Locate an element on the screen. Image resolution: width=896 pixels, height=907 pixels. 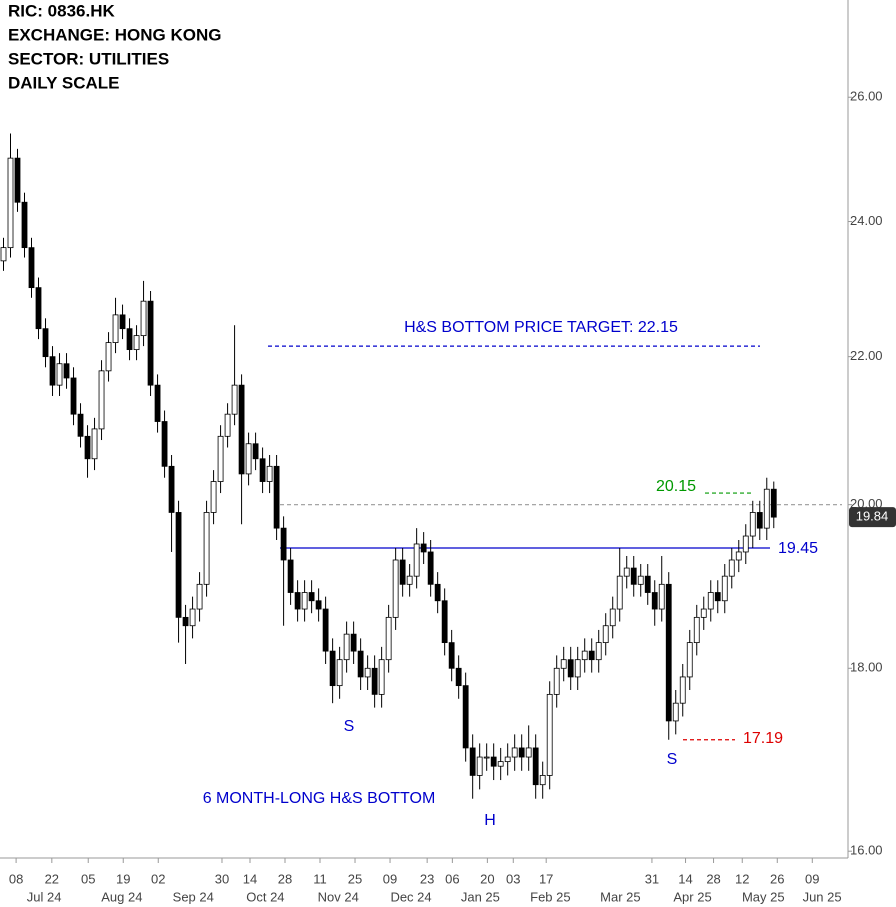
x-tick-label: 22 is located at coordinates (52, 878).